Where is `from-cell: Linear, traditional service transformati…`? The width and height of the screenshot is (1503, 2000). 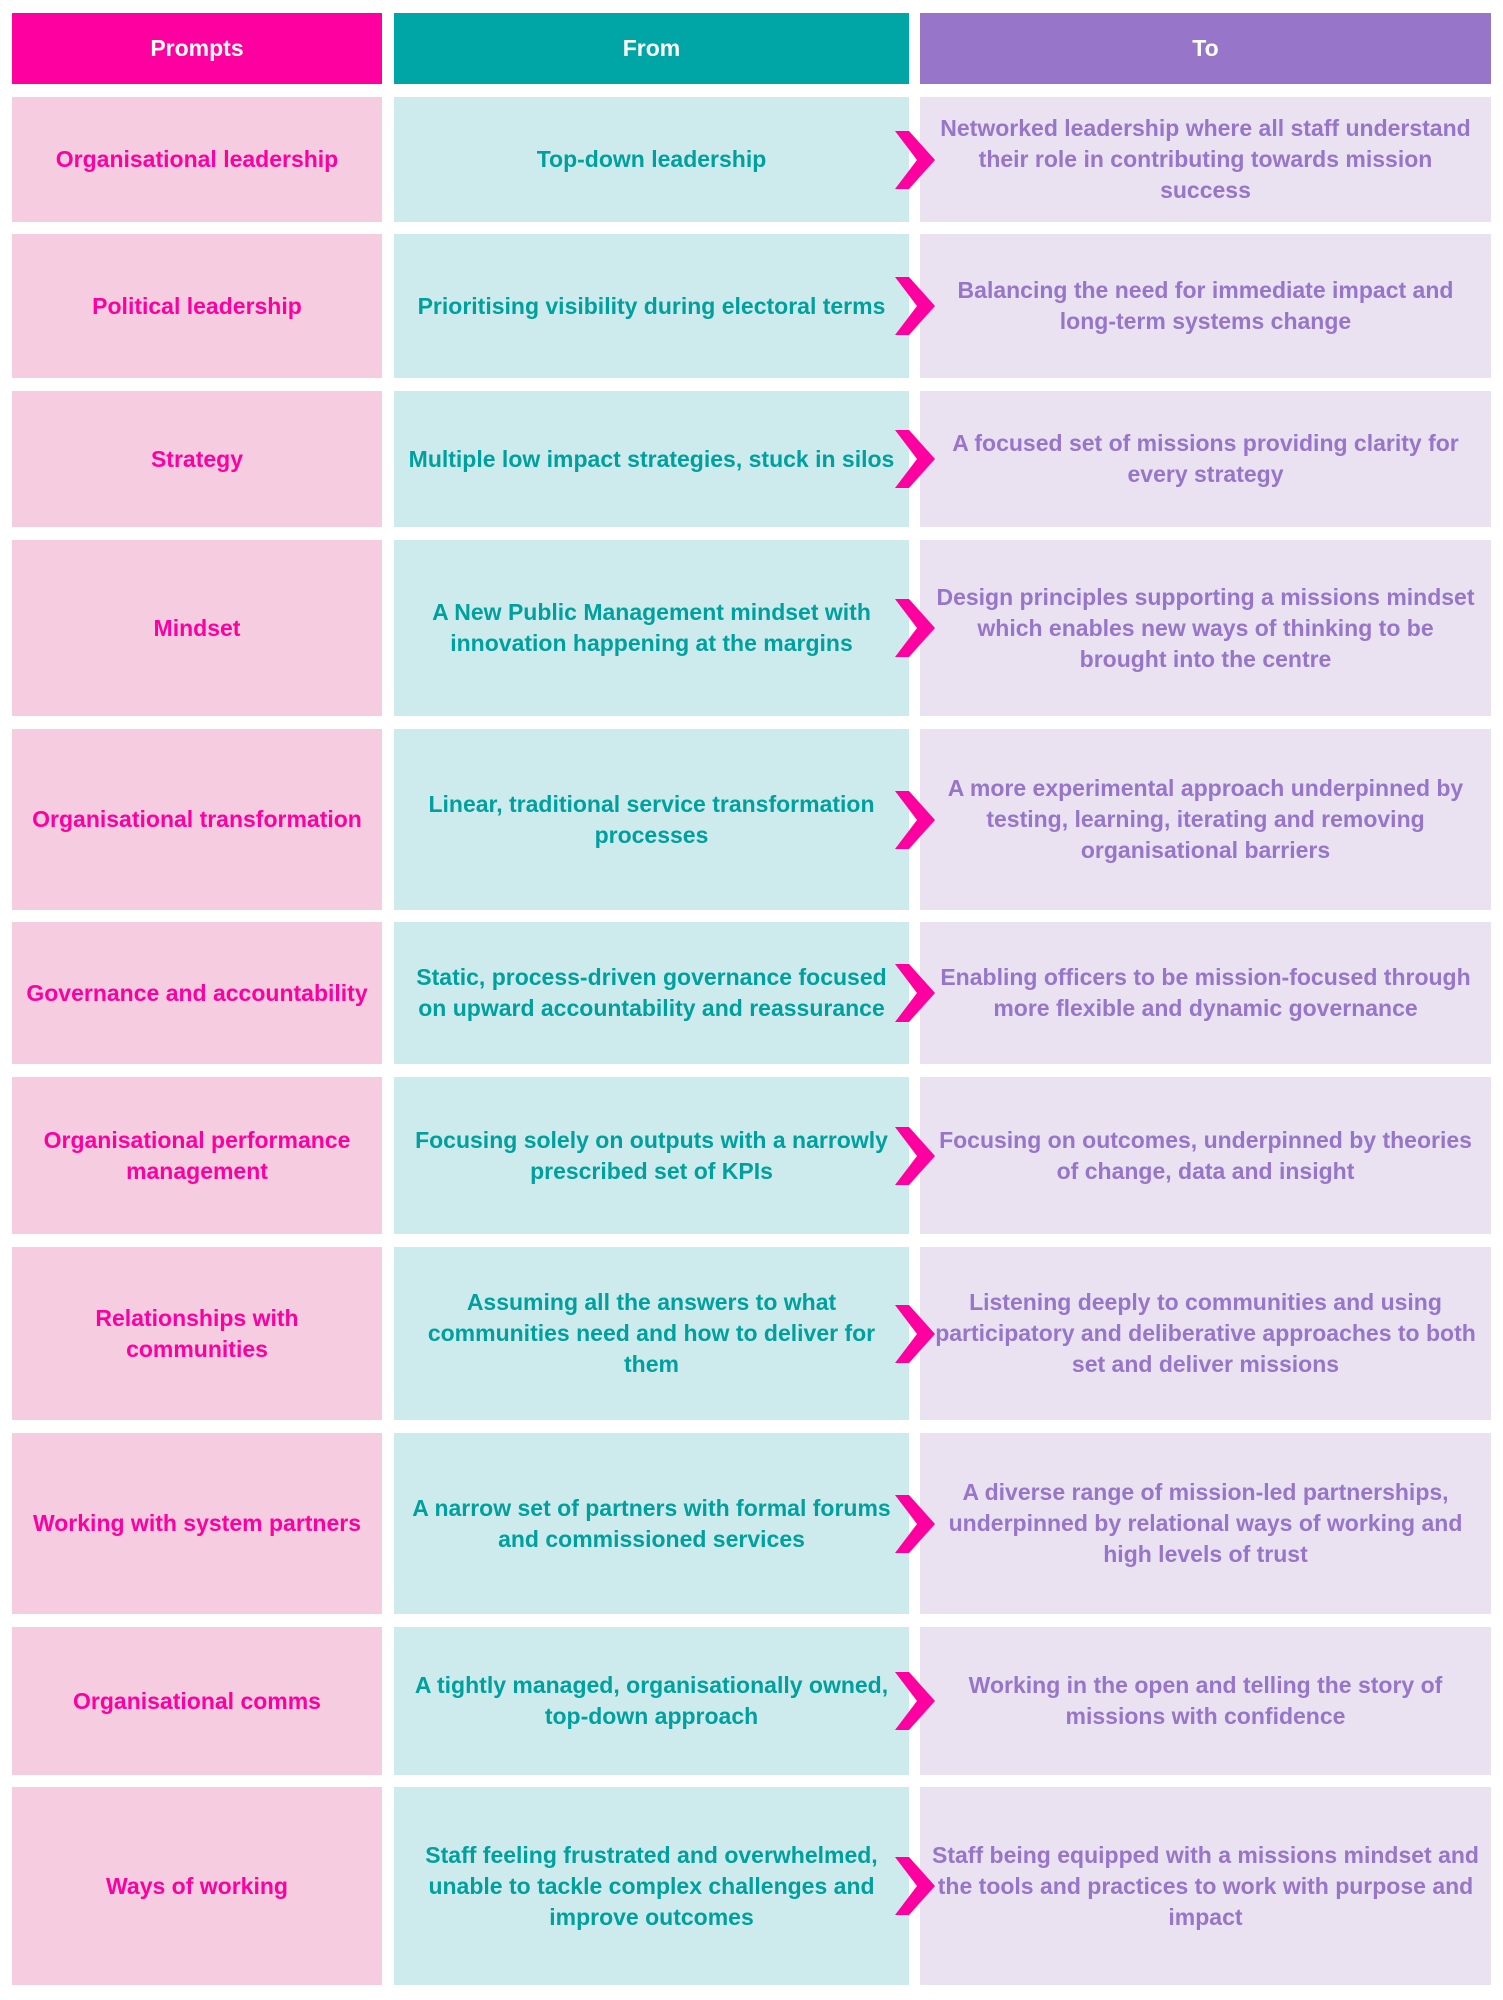 from-cell: Linear, traditional service transformati… is located at coordinates (651, 819).